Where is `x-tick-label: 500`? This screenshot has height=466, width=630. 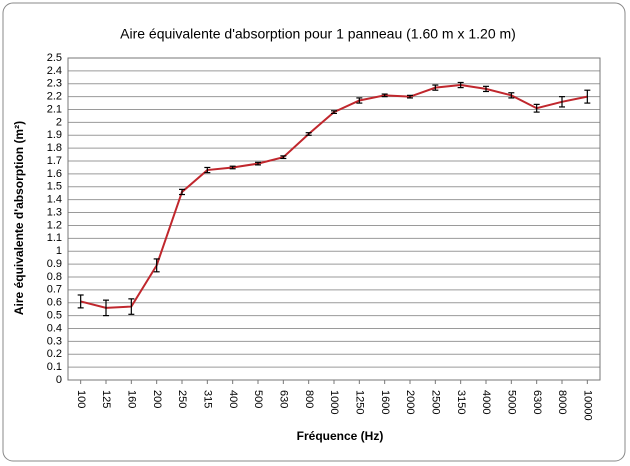
x-tick-label: 500 is located at coordinates (258, 399).